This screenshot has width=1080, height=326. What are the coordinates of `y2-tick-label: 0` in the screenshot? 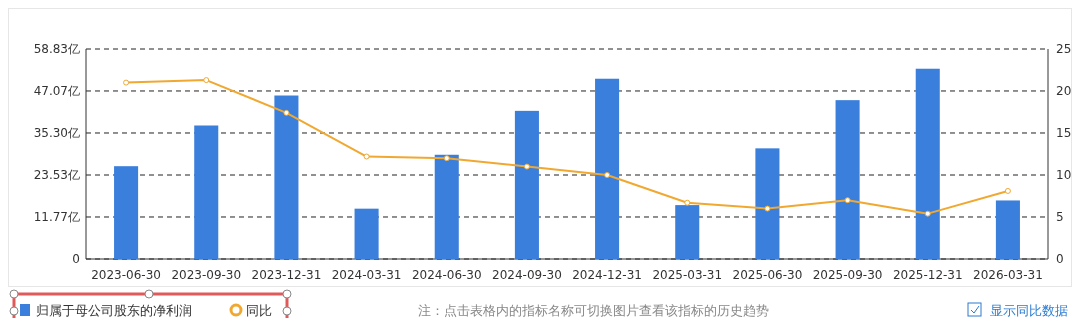 It's located at (1060, 259).